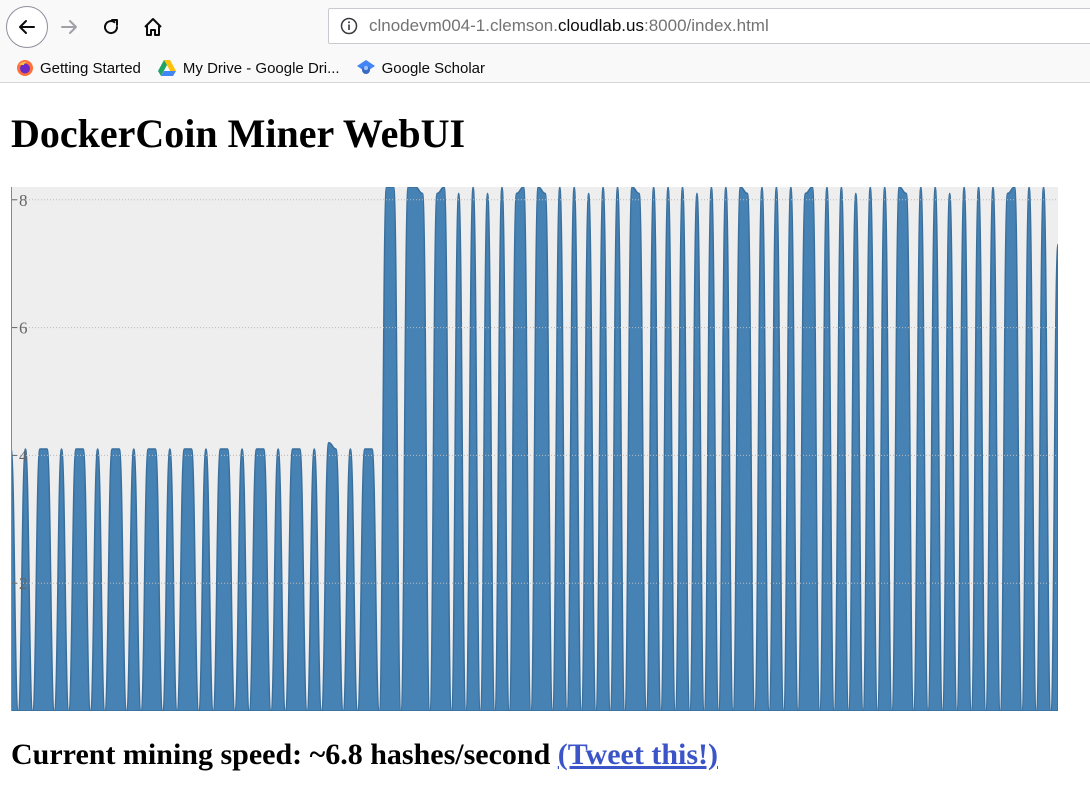 The image size is (1090, 793). What do you see at coordinates (463, 25) in the screenshot?
I see `url-prefix: clnodevm004-1.clemson.` at bounding box center [463, 25].